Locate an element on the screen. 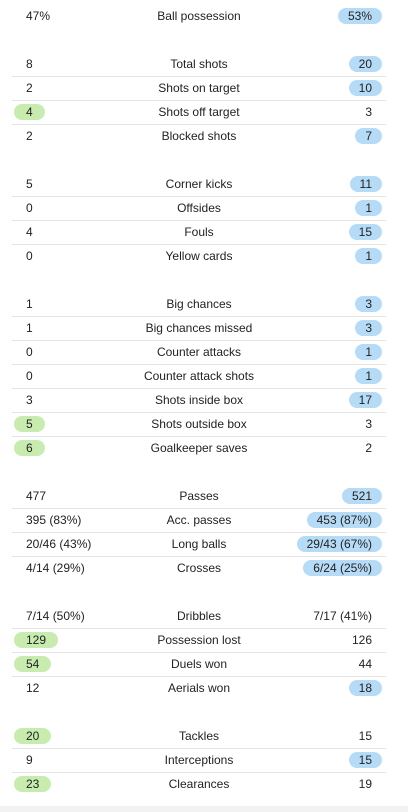  away-value: 2 is located at coordinates (368, 448).